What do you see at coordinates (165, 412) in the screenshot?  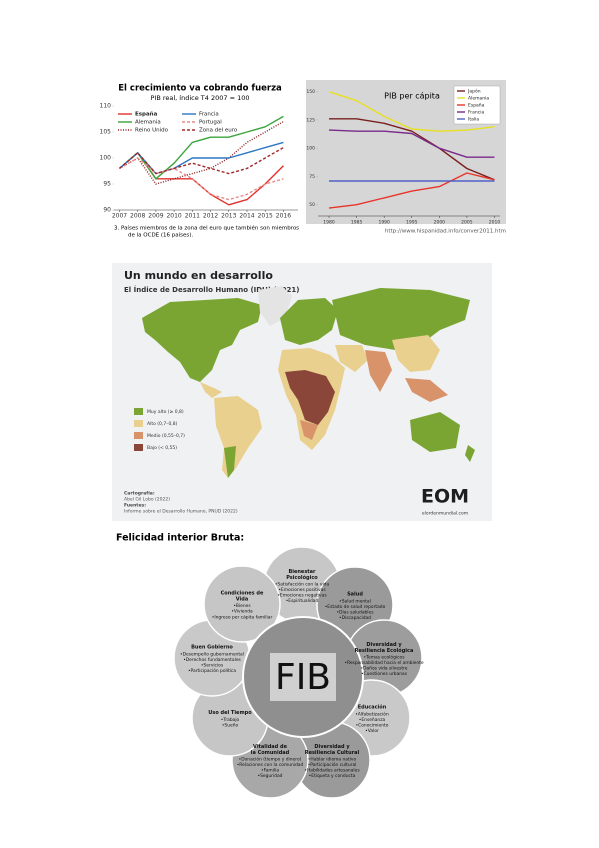 I see `legend-label: Muy alto (≥ 0,8)` at bounding box center [165, 412].